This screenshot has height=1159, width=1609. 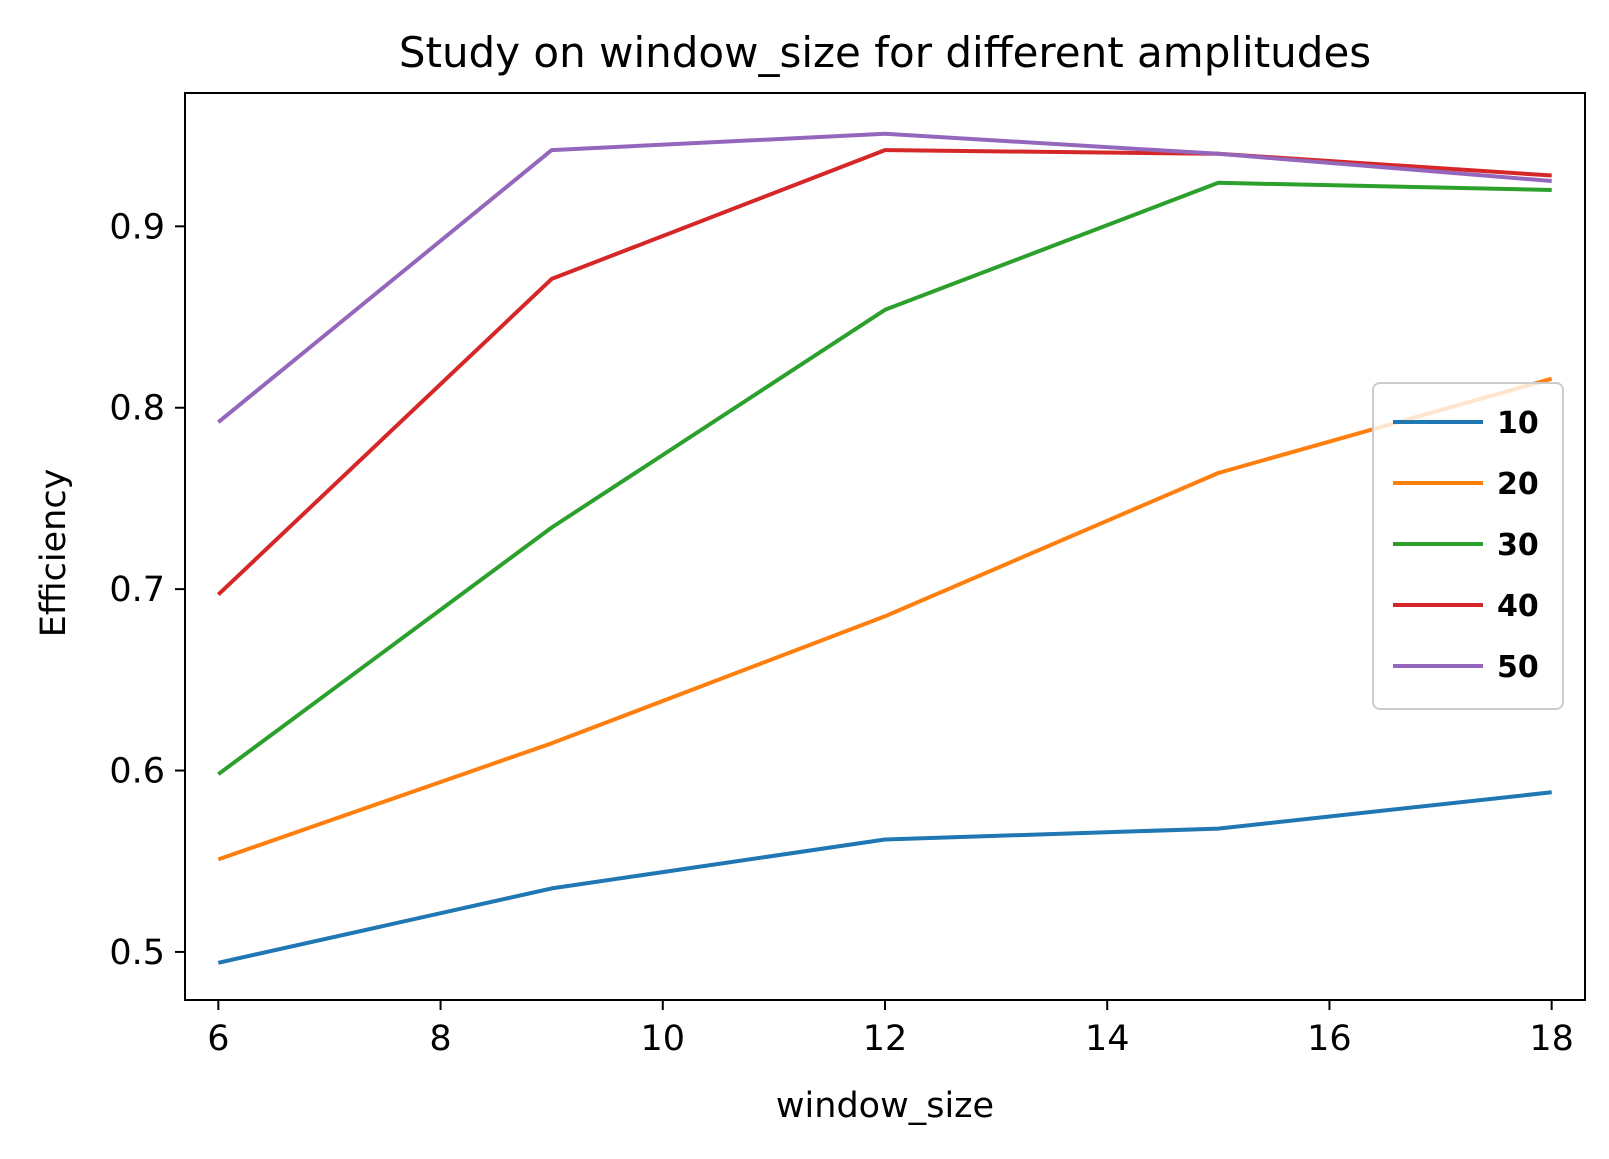 What do you see at coordinates (1551, 1039) in the screenshot?
I see `x-tick-label: 18` at bounding box center [1551, 1039].